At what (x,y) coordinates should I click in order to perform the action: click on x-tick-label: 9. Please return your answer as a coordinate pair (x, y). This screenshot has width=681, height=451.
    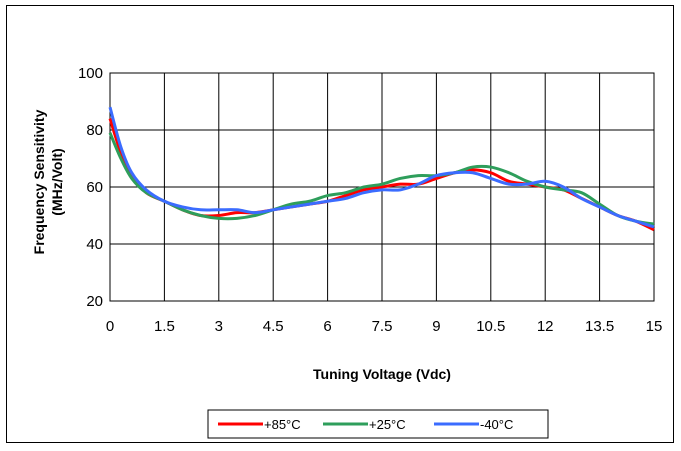
    Looking at the image, I should click on (436, 326).